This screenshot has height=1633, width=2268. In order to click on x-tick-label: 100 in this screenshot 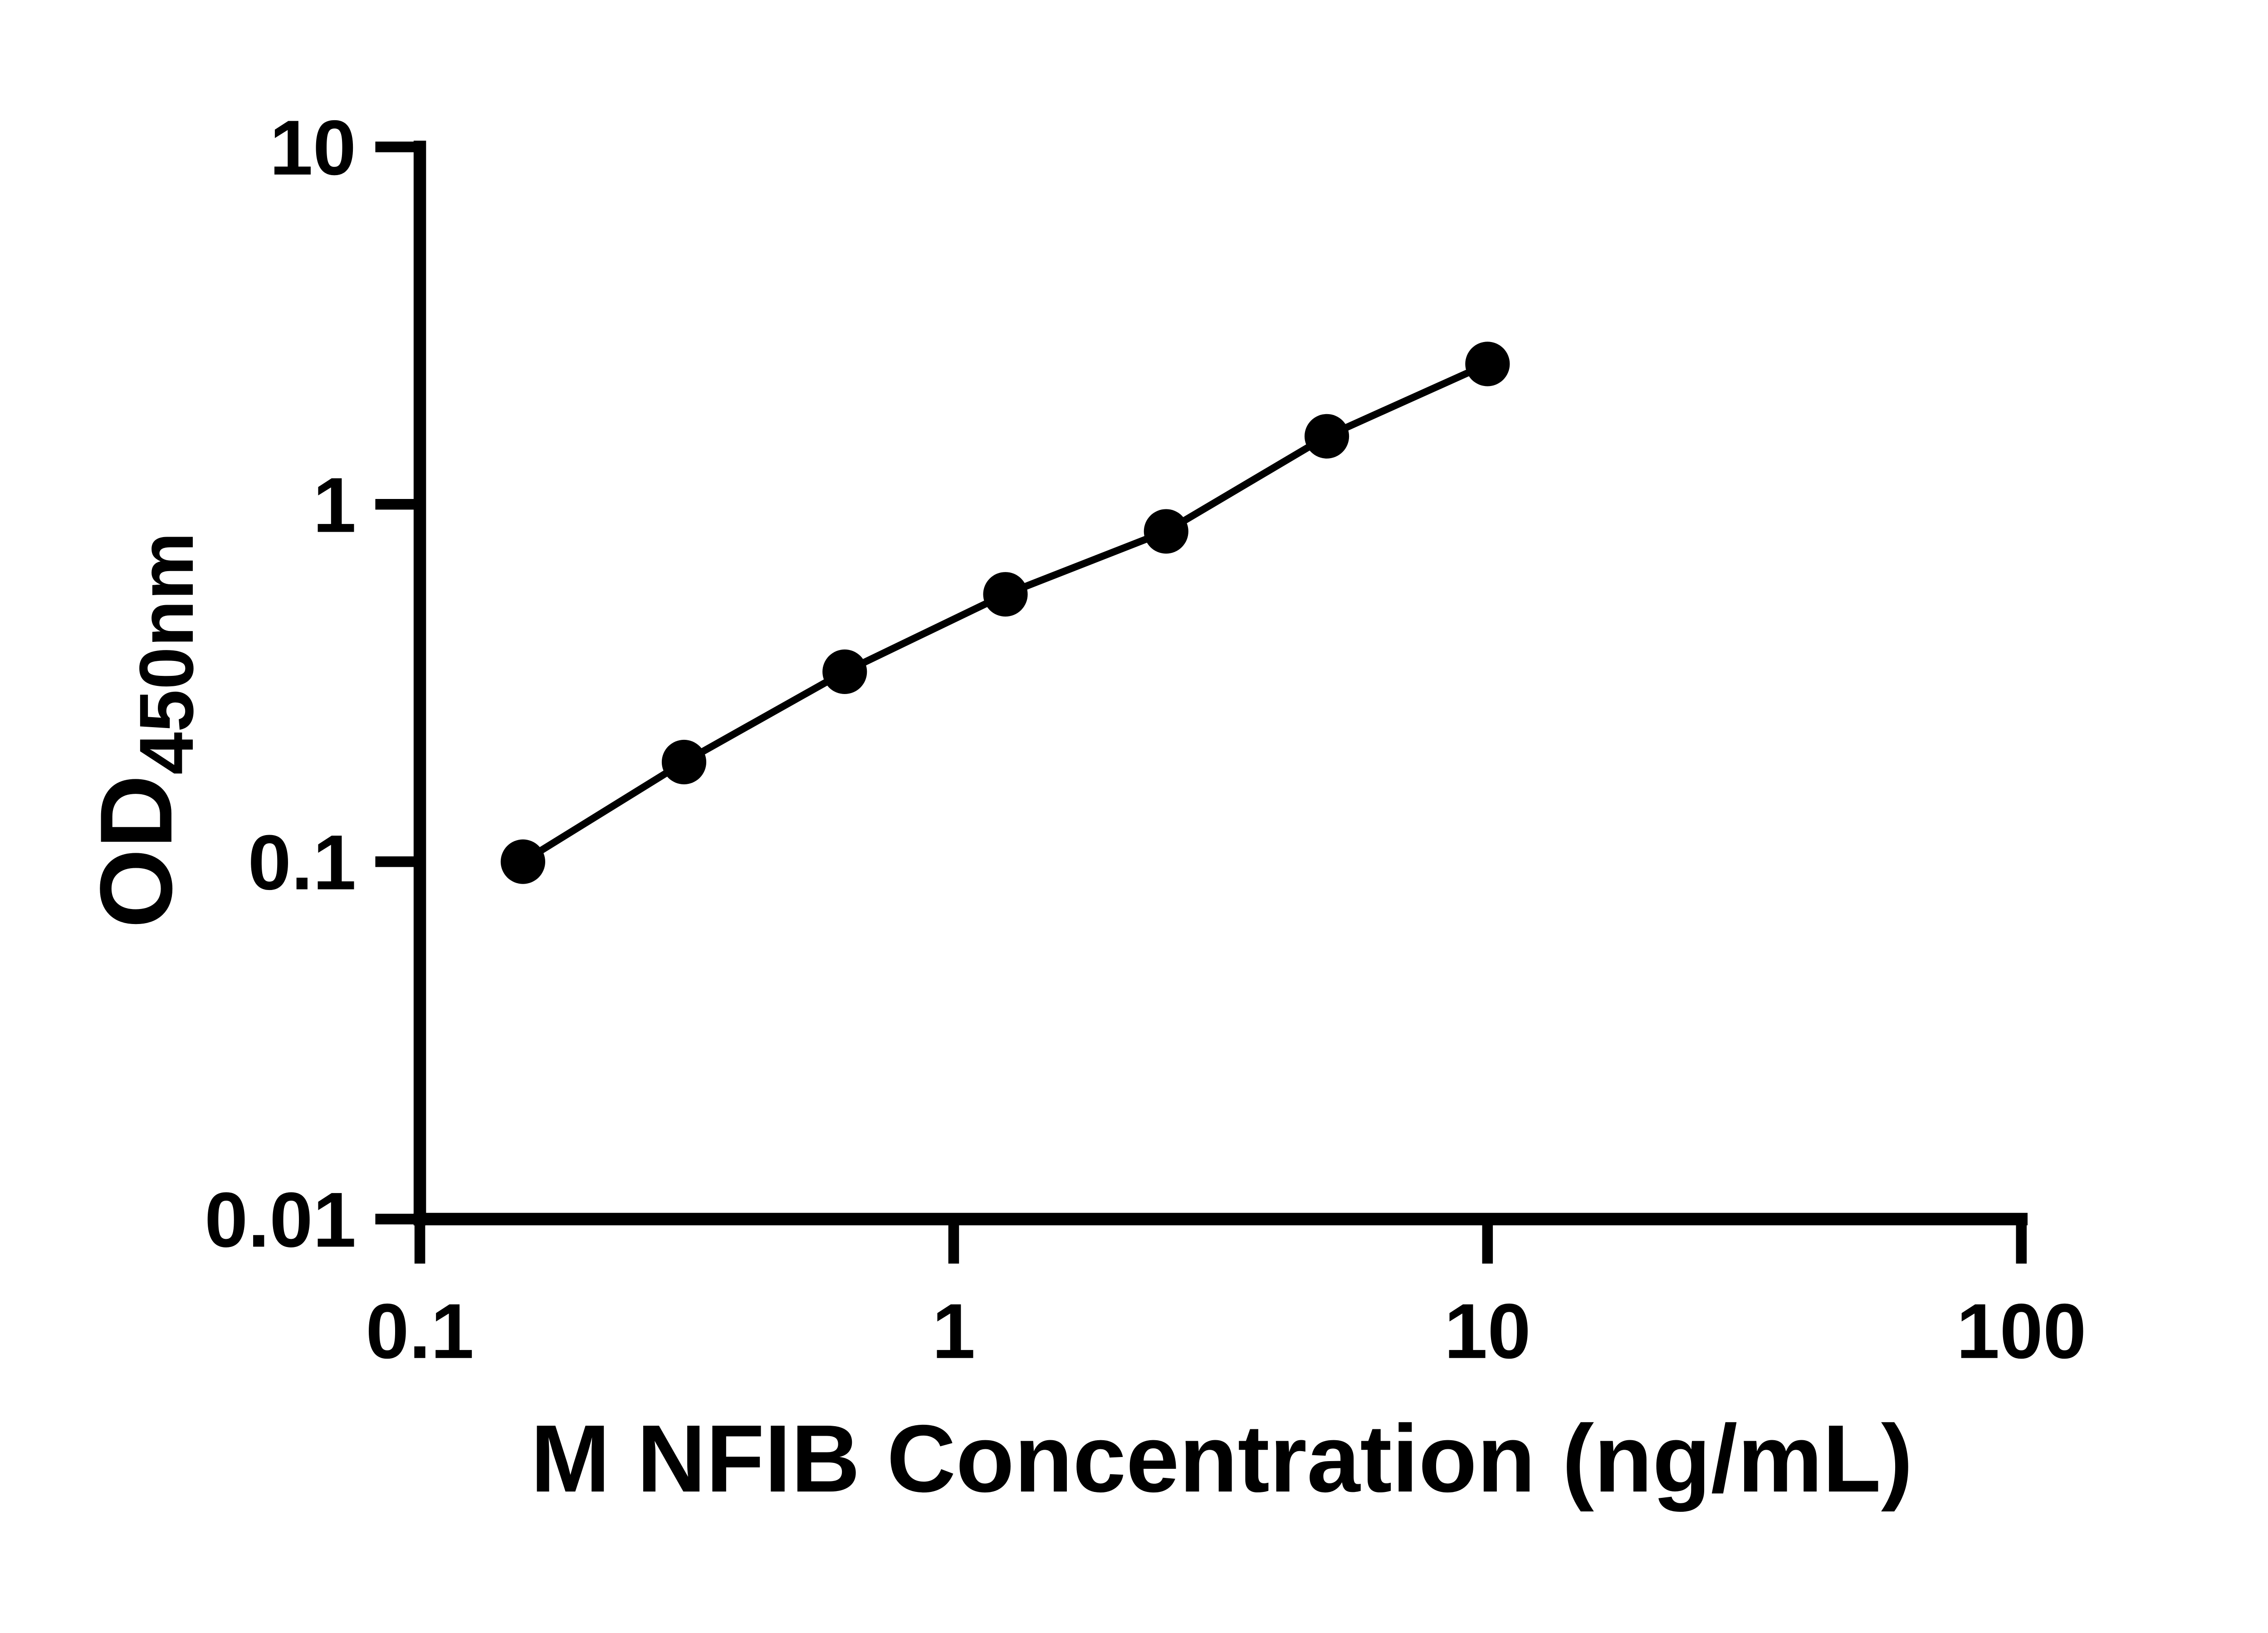, I will do `click(2022, 1331)`.